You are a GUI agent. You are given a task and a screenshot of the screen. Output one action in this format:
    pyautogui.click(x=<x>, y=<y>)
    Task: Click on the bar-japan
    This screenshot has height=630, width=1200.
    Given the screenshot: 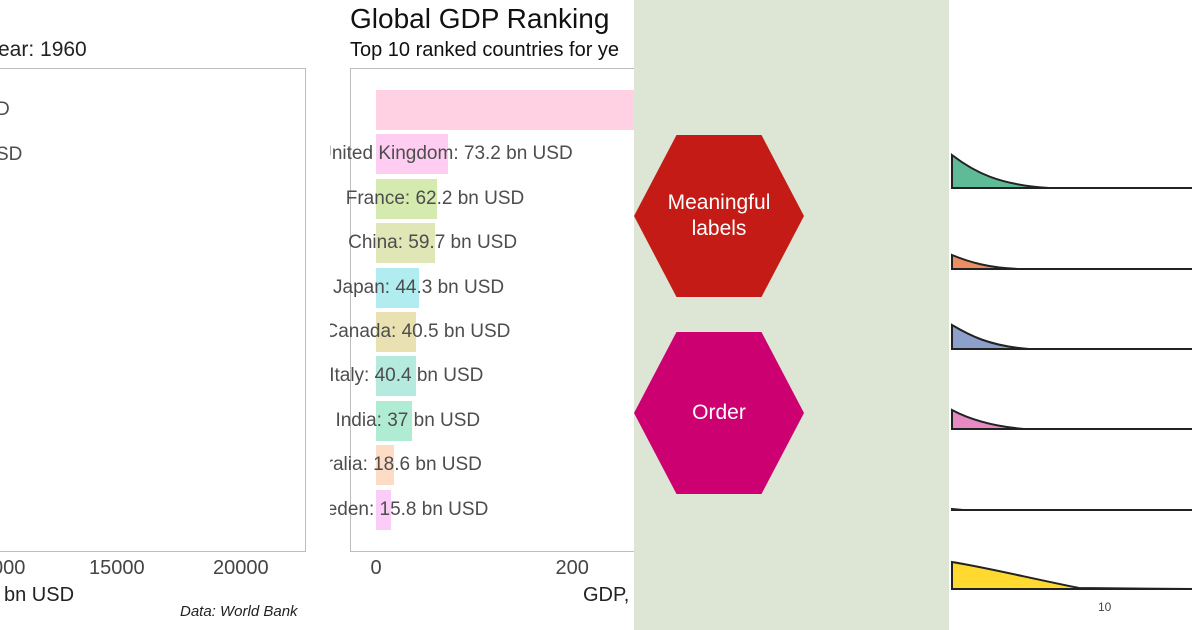 What is the action you would take?
    pyautogui.click(x=398, y=287)
    